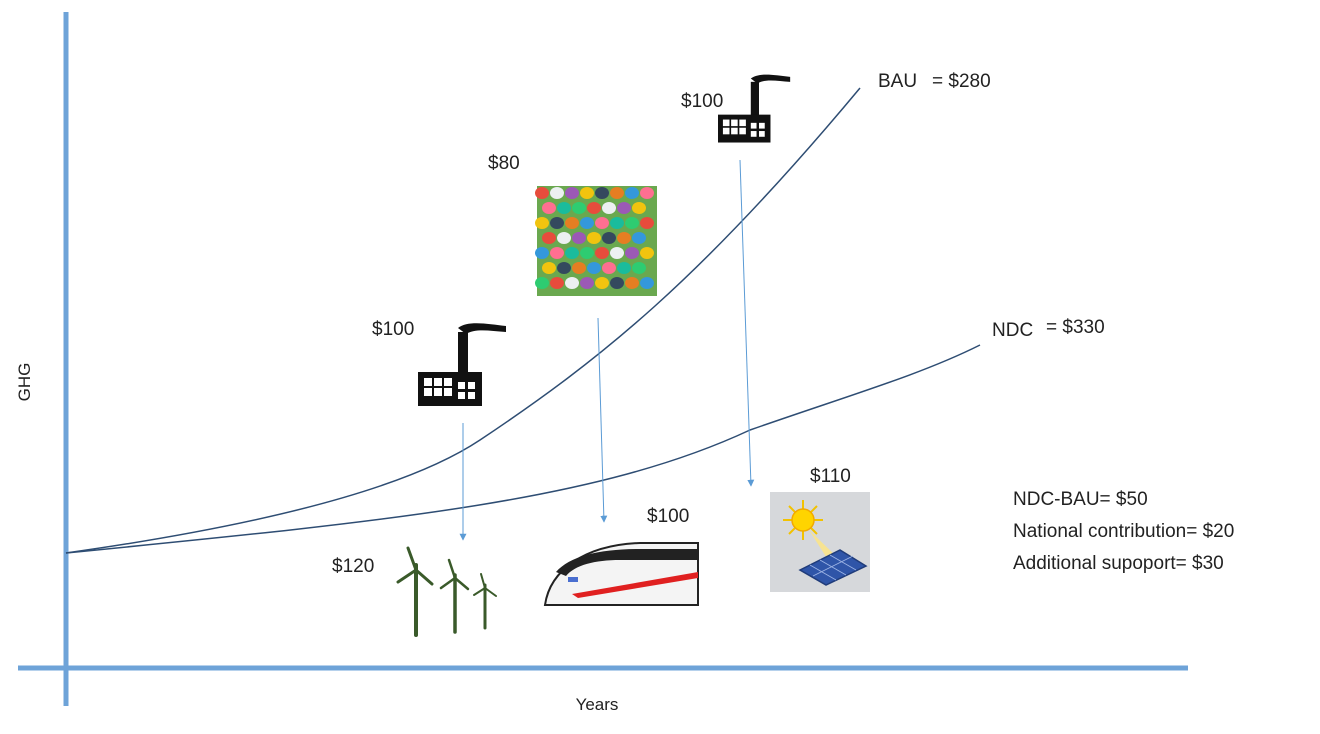 The width and height of the screenshot is (1320, 734). I want to click on source-factory-2-cost: $100, so click(702, 101).